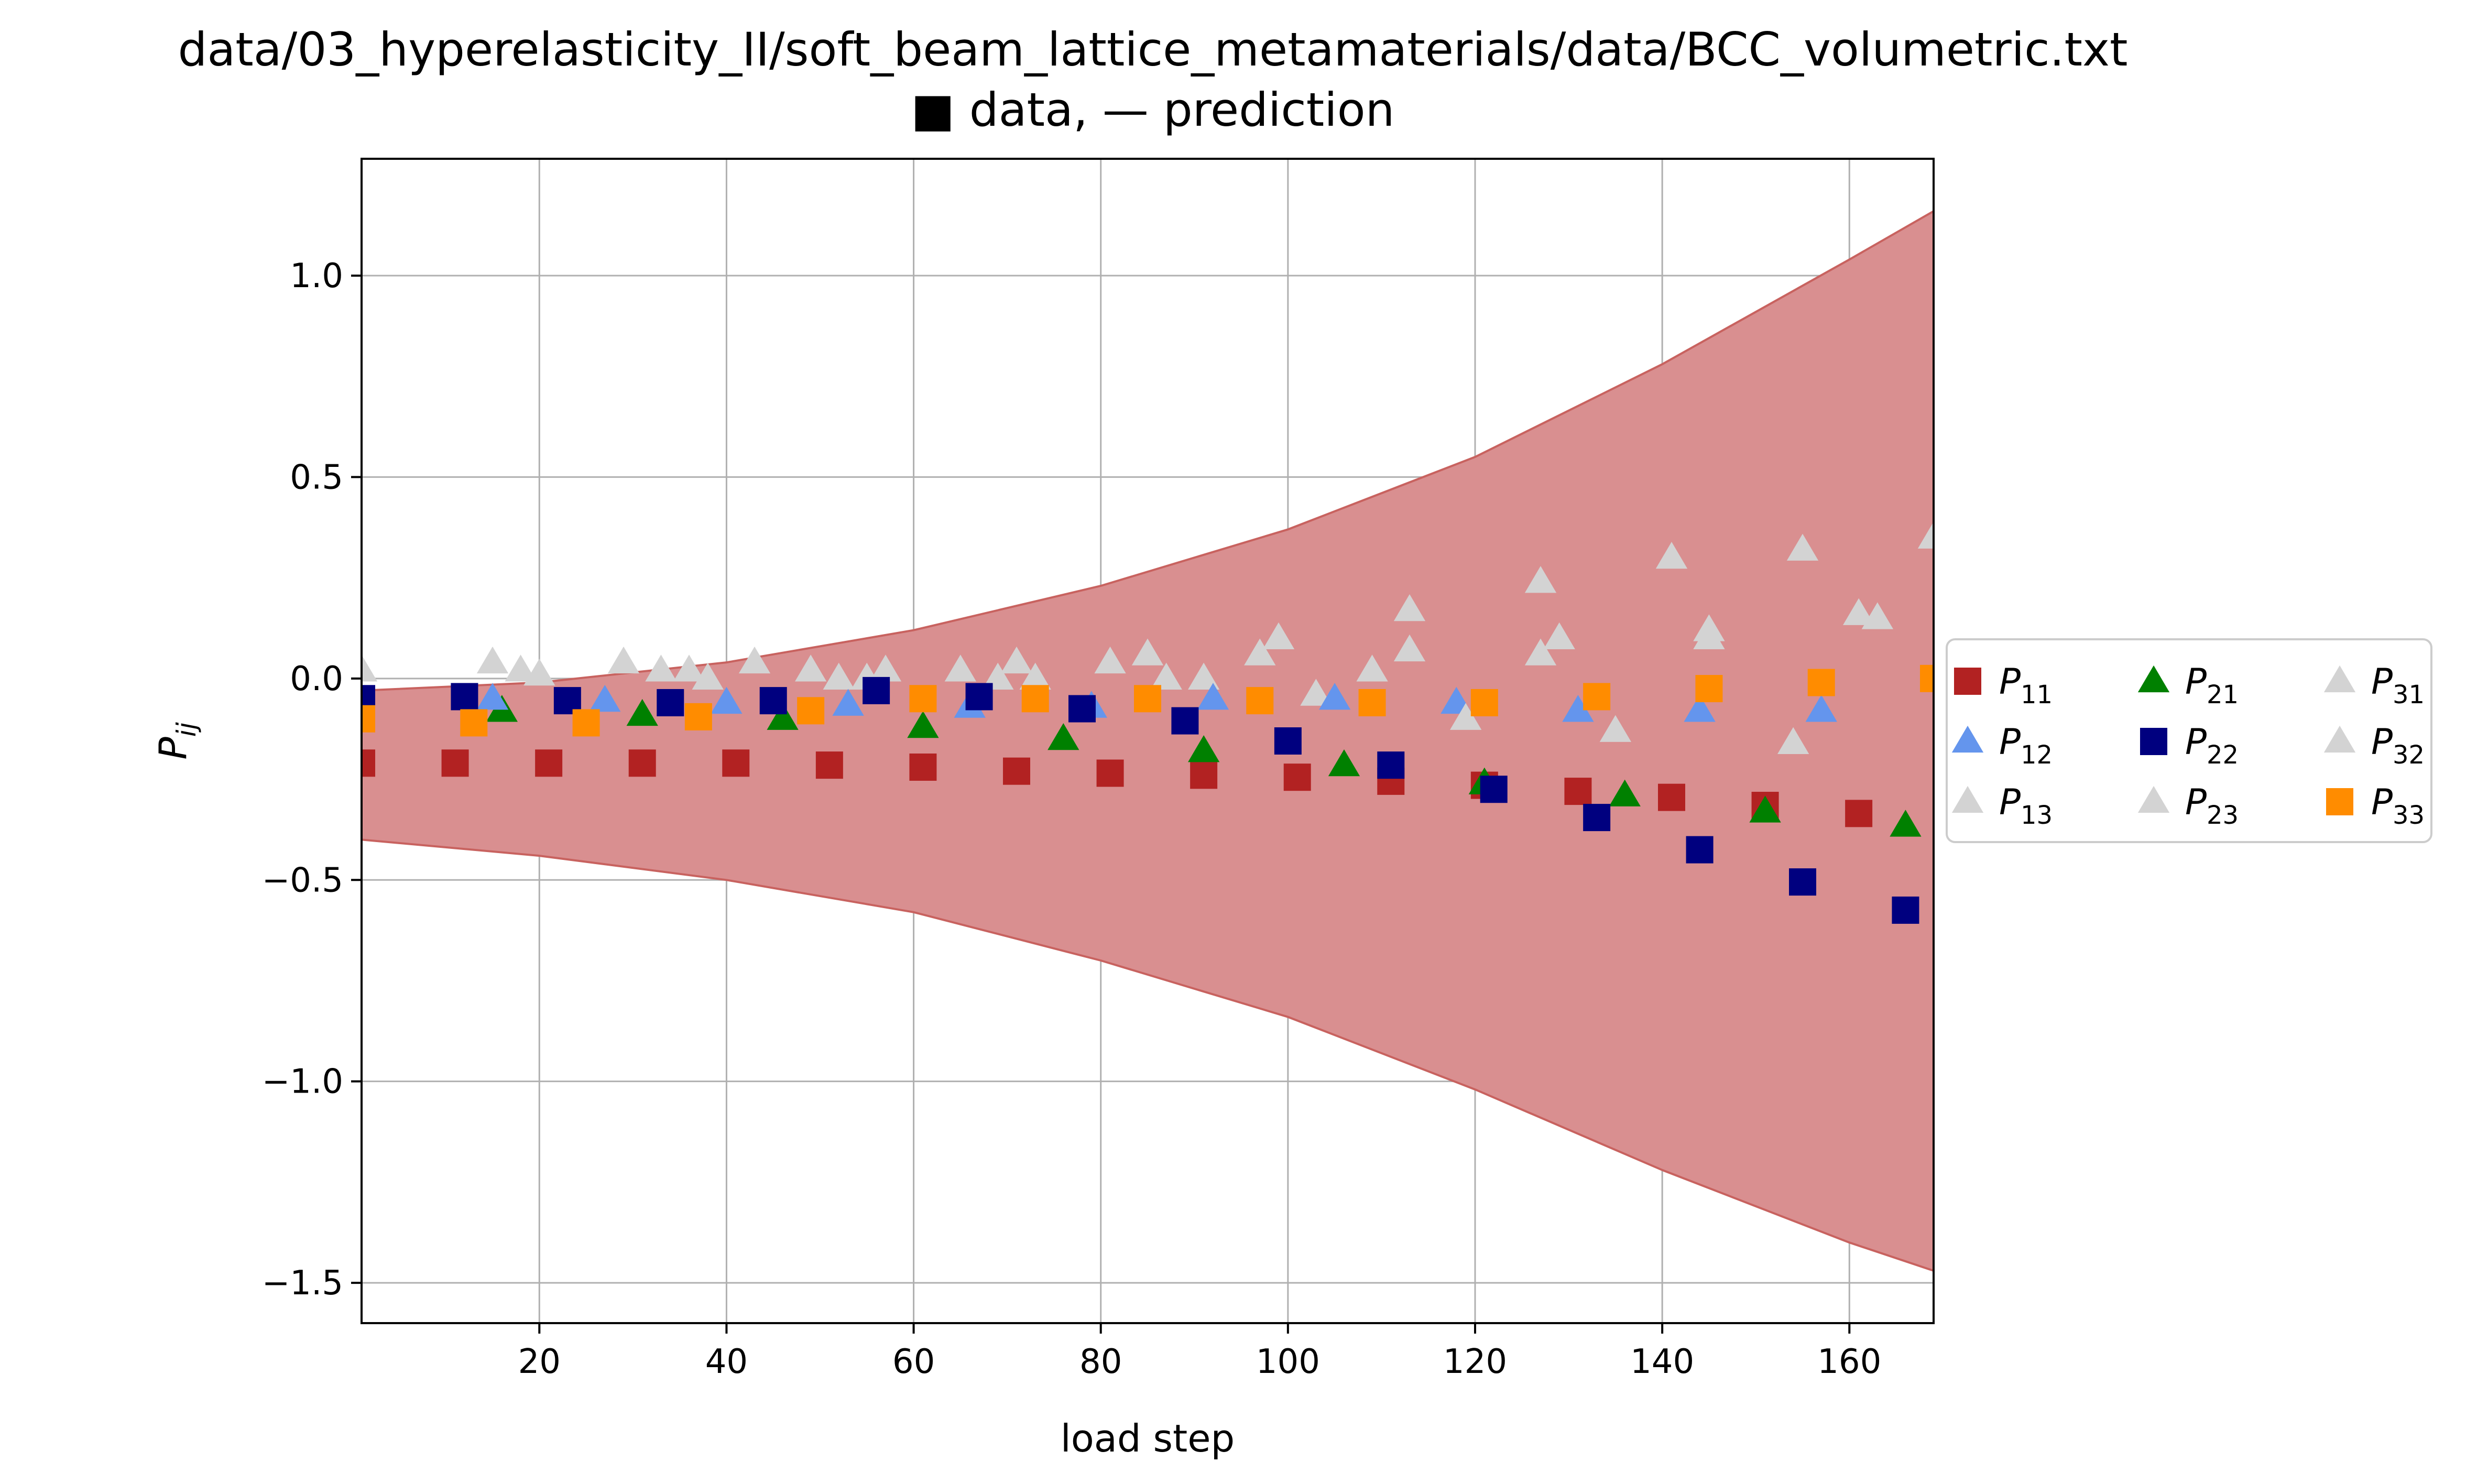 This screenshot has height=1484, width=2477. I want to click on series-p32, so click(1663, 637).